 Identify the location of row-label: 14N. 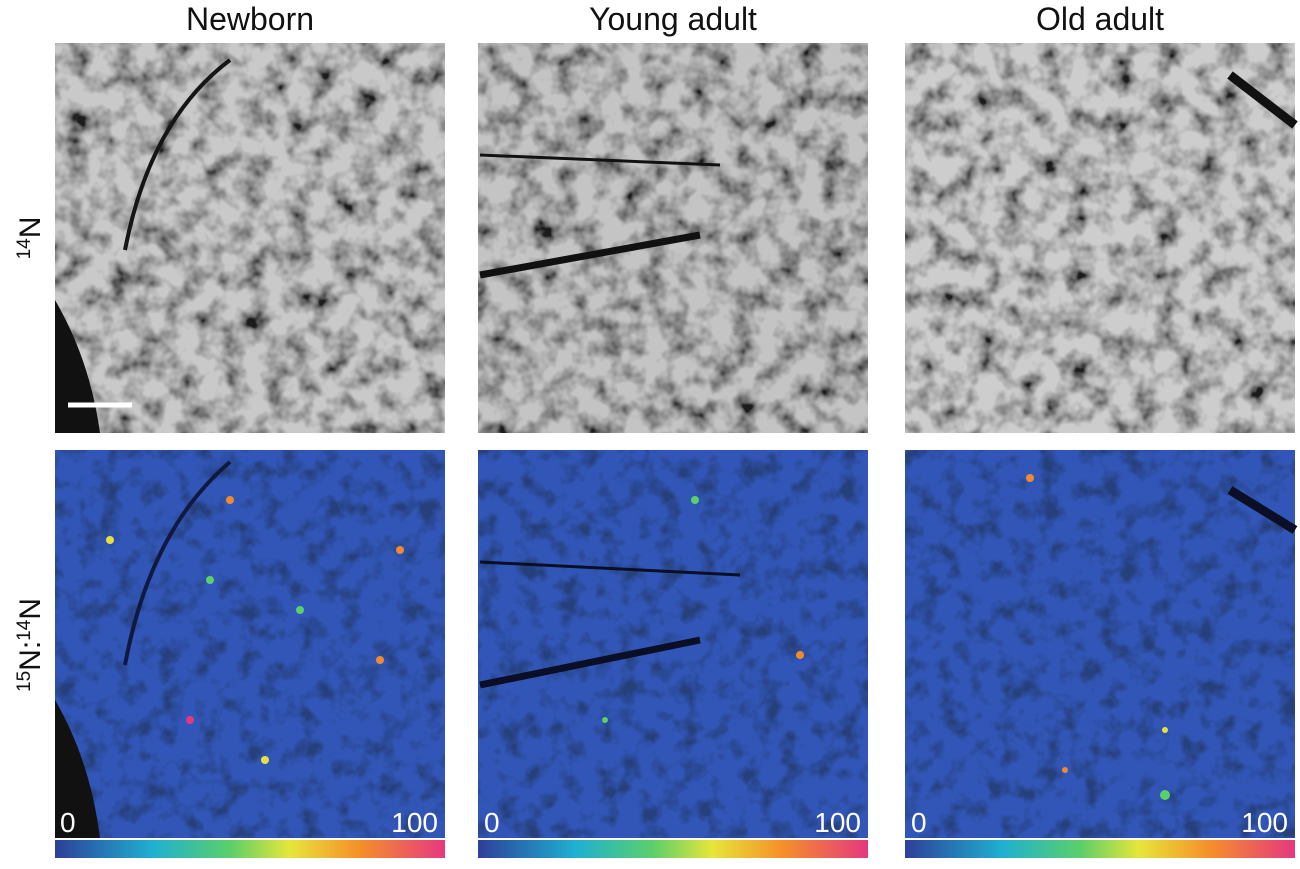
(30, 238).